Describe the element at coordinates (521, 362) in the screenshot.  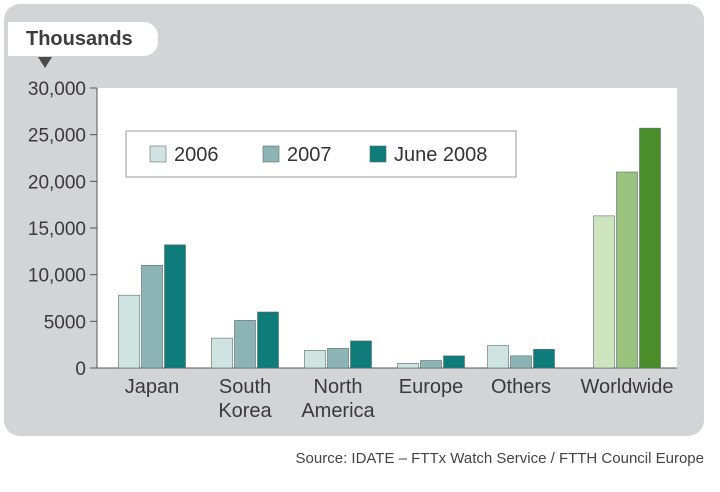
I see `bar-others-2007` at that location.